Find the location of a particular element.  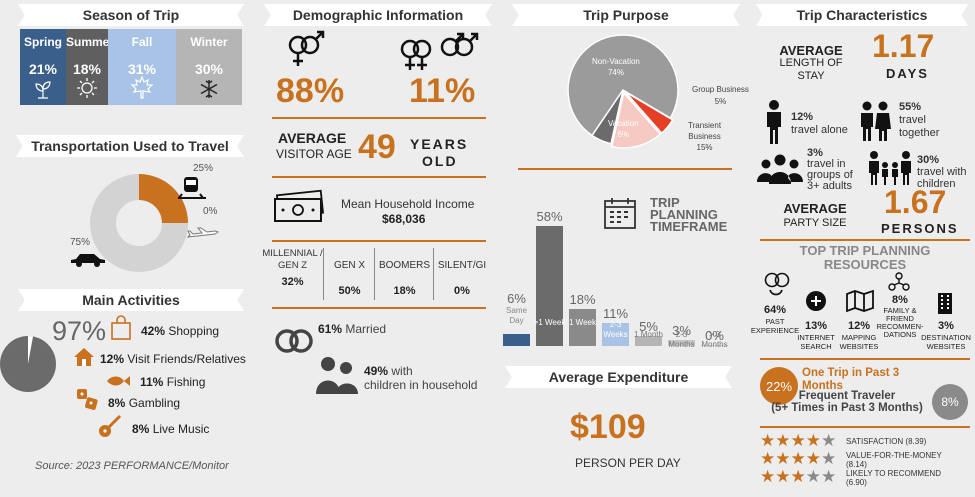

group-icon is located at coordinates (780, 169).